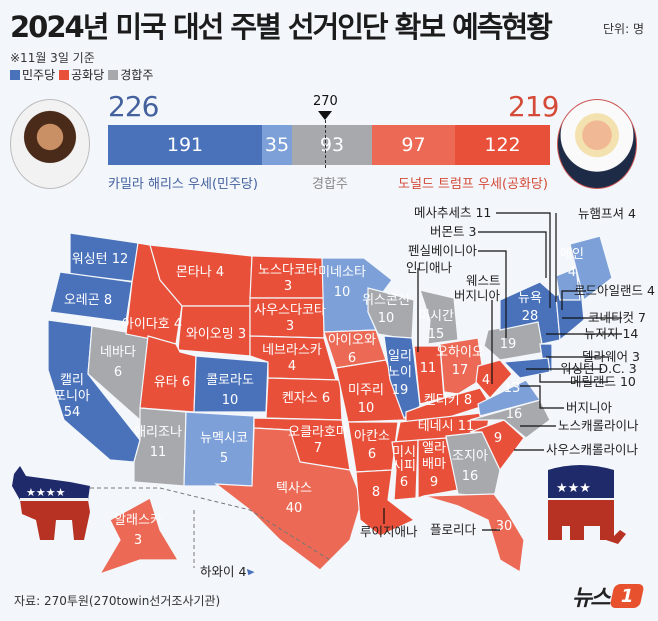 The width and height of the screenshot is (658, 621). I want to click on label-ks: 켄자스 6, so click(306, 398).